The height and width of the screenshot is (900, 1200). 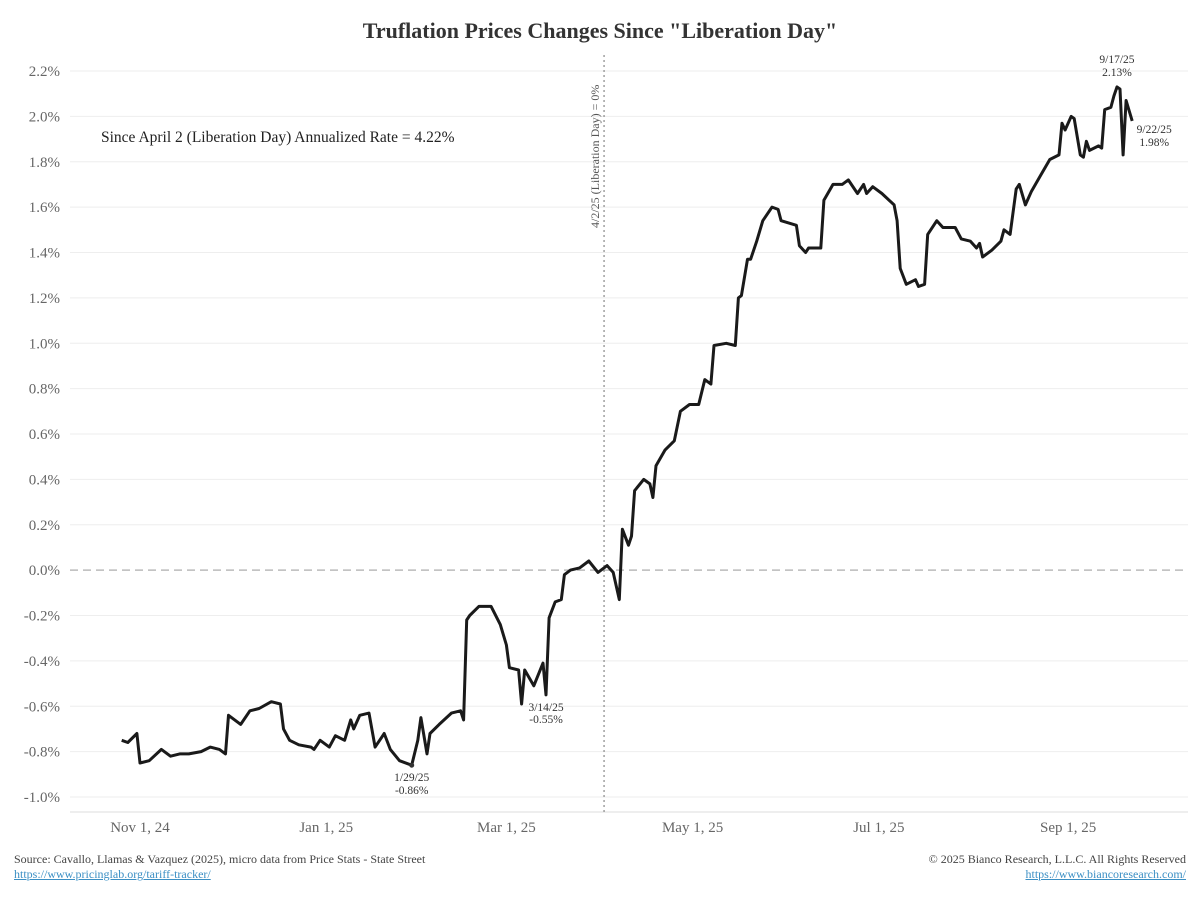 I want to click on y-tick-label: -0.2%, so click(x=42, y=617).